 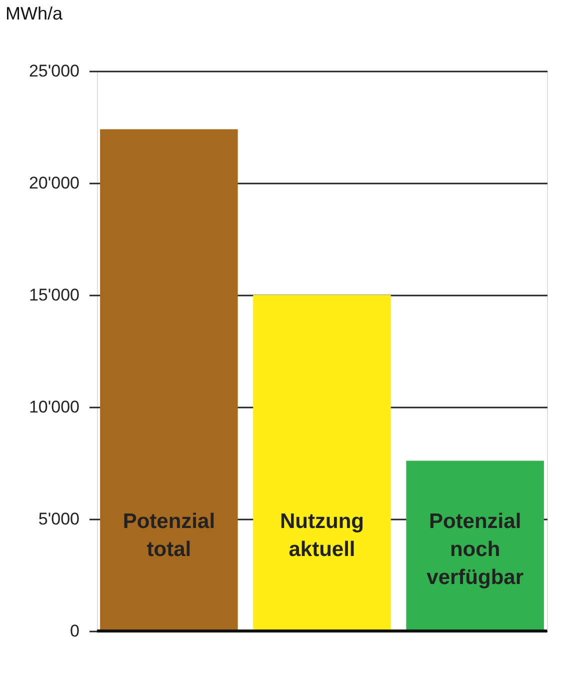 What do you see at coordinates (322, 535) in the screenshot?
I see `x-tick-label: Nutzung aktuell` at bounding box center [322, 535].